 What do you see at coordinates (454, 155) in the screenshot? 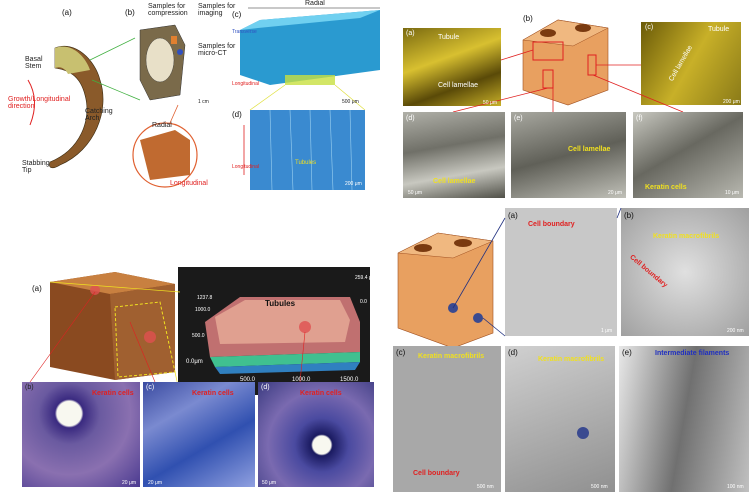
I see `micrograph-d` at bounding box center [454, 155].